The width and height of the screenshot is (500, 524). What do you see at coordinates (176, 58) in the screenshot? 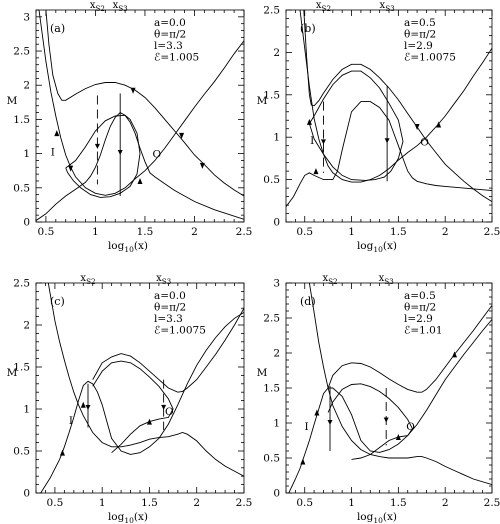
I see `parameter-label: ℰ=1.005` at bounding box center [176, 58].